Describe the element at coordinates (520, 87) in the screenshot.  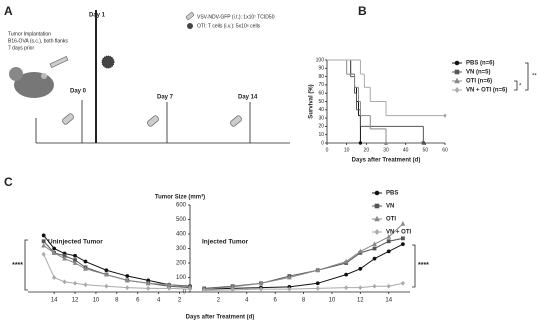
I see `annotation: *` at that location.